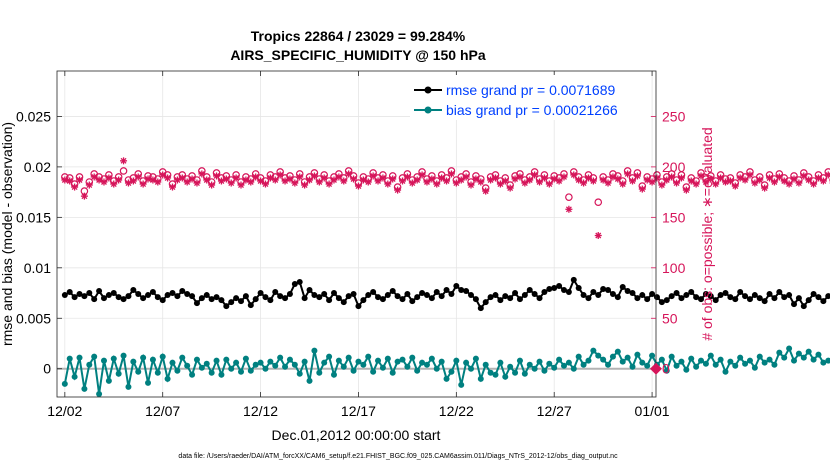 The height and width of the screenshot is (470, 830). What do you see at coordinates (674, 116) in the screenshot?
I see `y-tick-label-right: 250` at bounding box center [674, 116].